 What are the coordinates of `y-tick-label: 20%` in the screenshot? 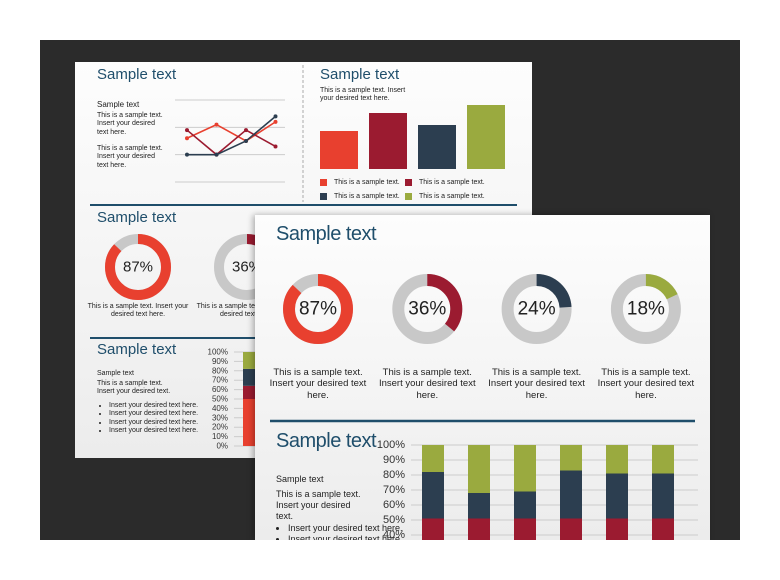 It's located at (220, 427).